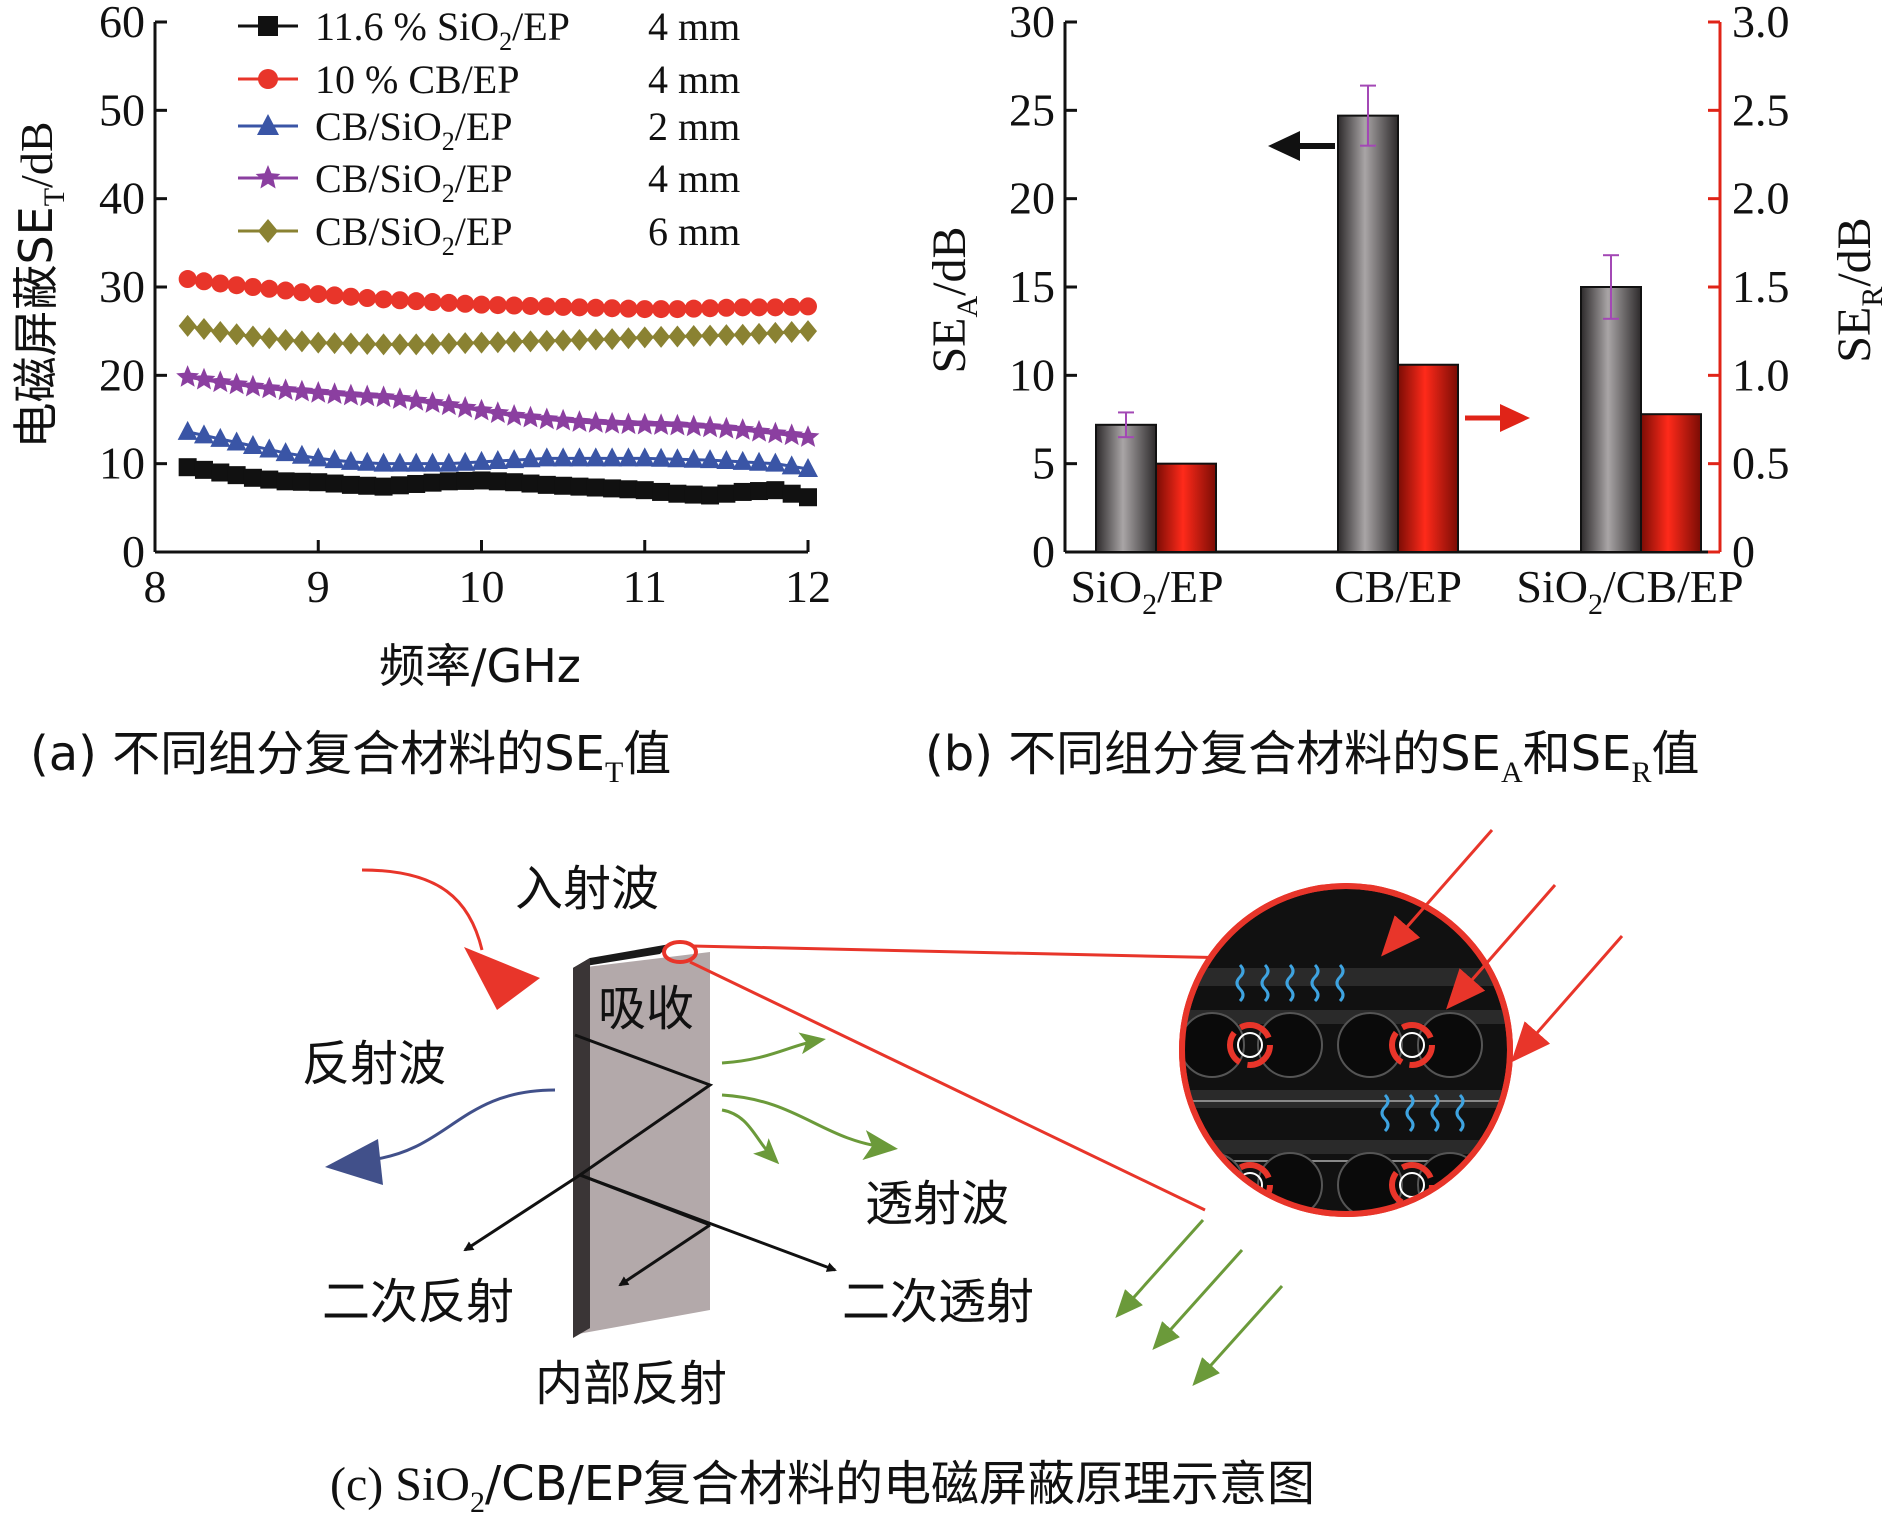 The image size is (1902, 1523). Describe the element at coordinates (354, 1162) in the screenshot. I see `reflect-wave-head` at that location.